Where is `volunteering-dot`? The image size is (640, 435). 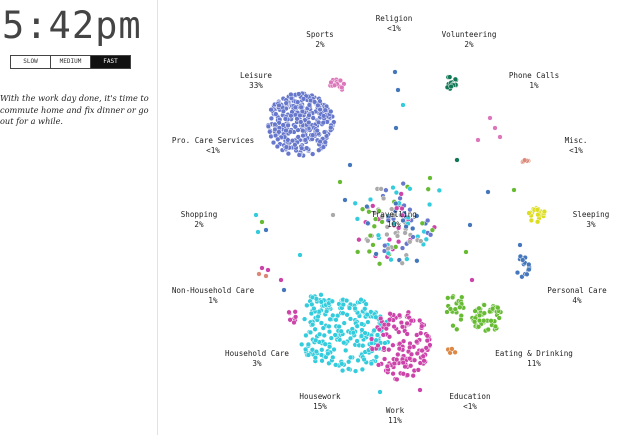 volunteering-dot is located at coordinates (455, 79).